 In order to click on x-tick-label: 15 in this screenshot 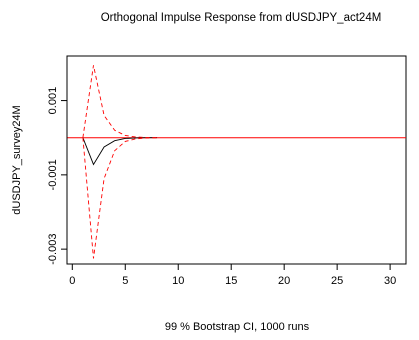, I will do `click(231, 281)`.